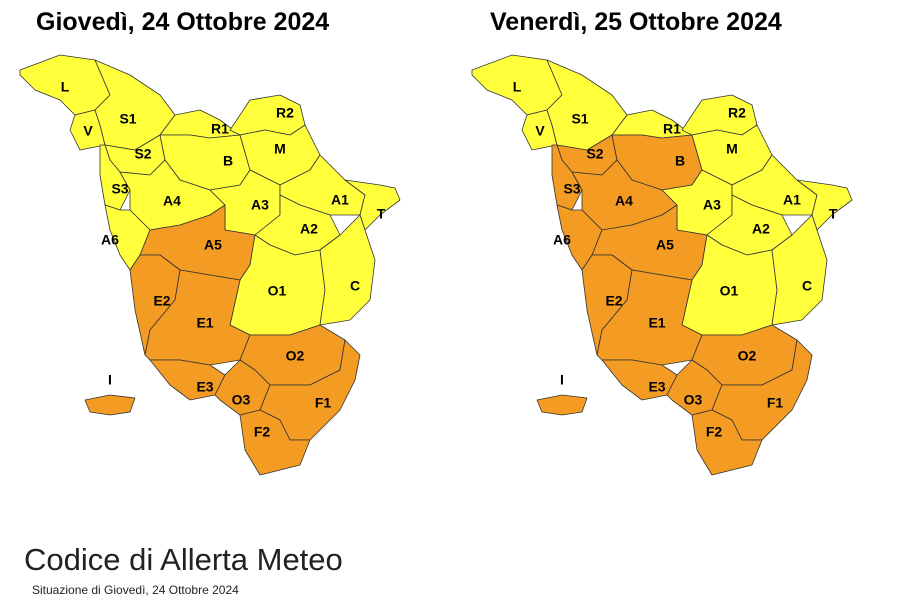 This screenshot has height=600, width=900. What do you see at coordinates (135, 590) in the screenshot?
I see `footer-subtitle: Situazione di Giovedì, 24 Ottobre 2024` at bounding box center [135, 590].